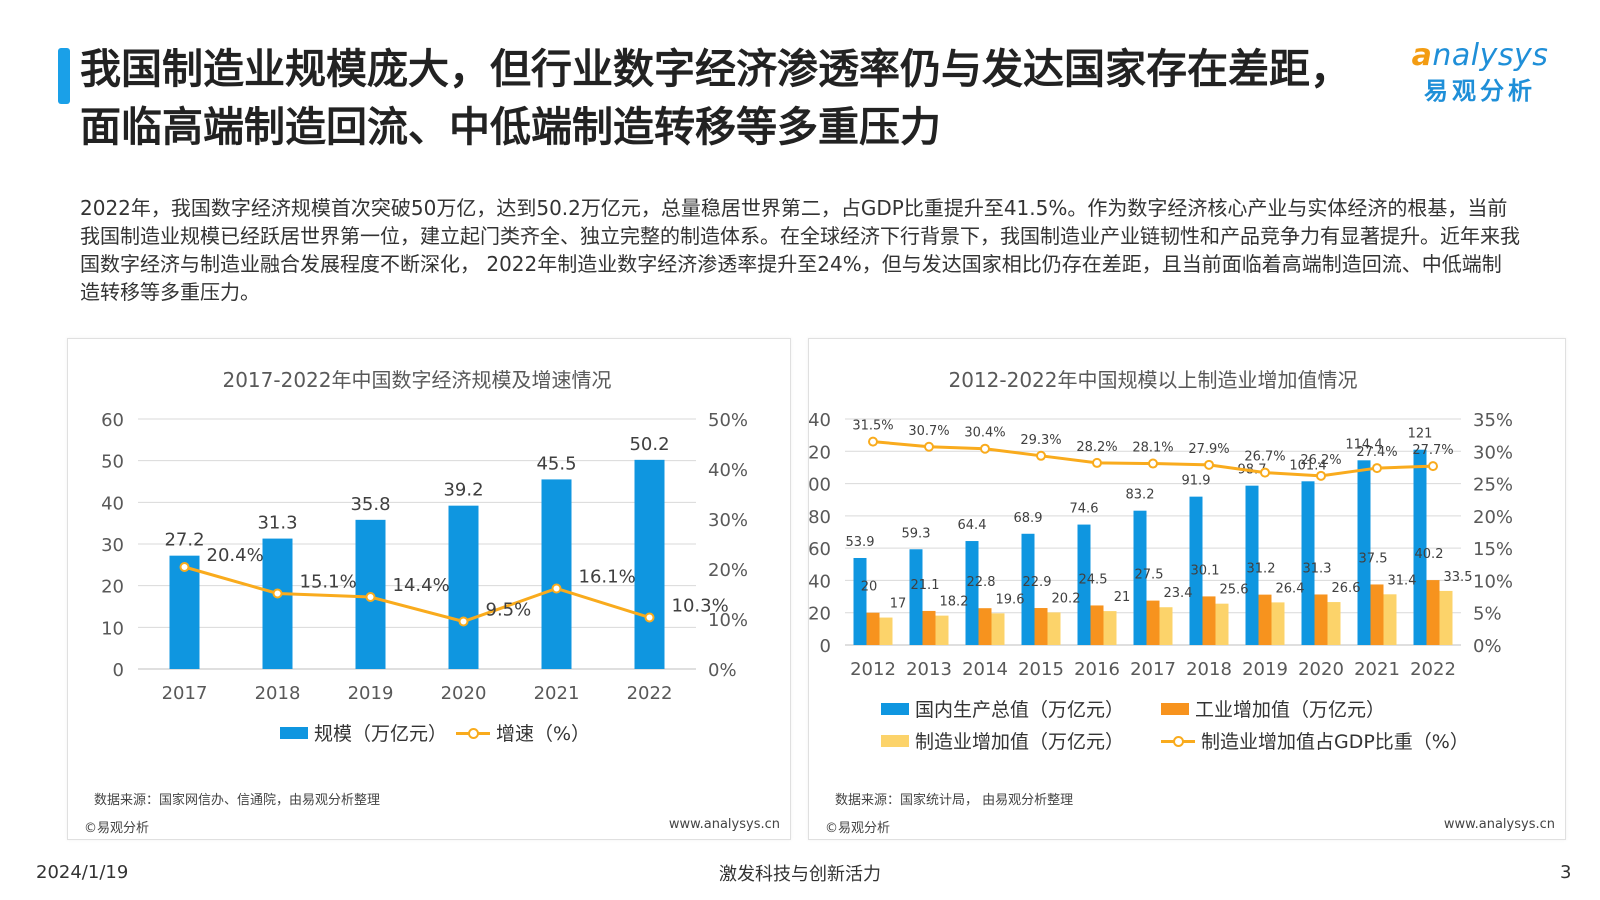 This screenshot has width=1600, height=900. I want to click on bar-value-label: 45.5, so click(556, 463).